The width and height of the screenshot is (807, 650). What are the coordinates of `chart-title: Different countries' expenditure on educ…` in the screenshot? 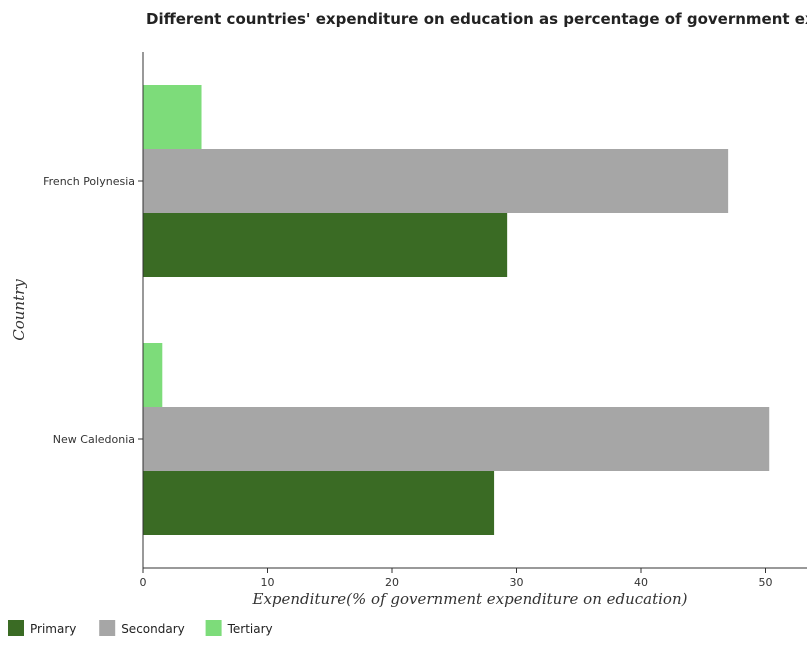 It's located at (476, 19).